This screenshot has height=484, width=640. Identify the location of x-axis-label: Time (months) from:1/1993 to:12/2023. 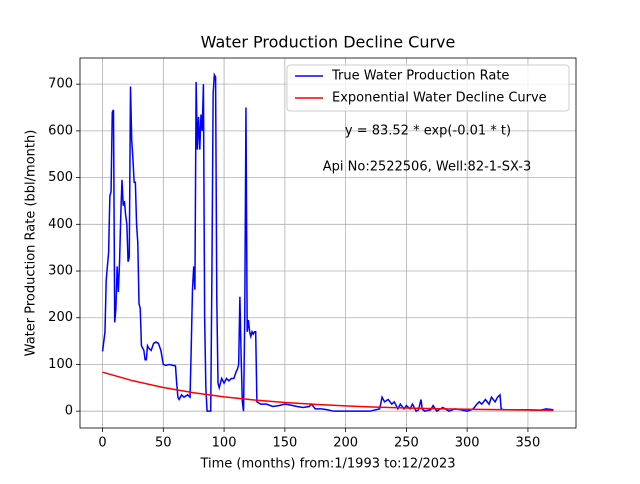
(327, 464).